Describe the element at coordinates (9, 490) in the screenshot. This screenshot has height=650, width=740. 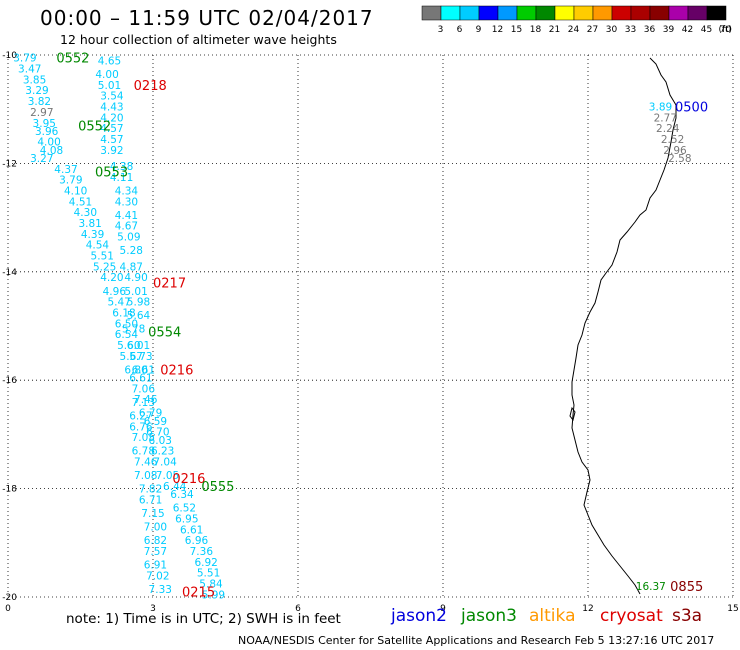
I see `y-tick-label: -18` at that location.